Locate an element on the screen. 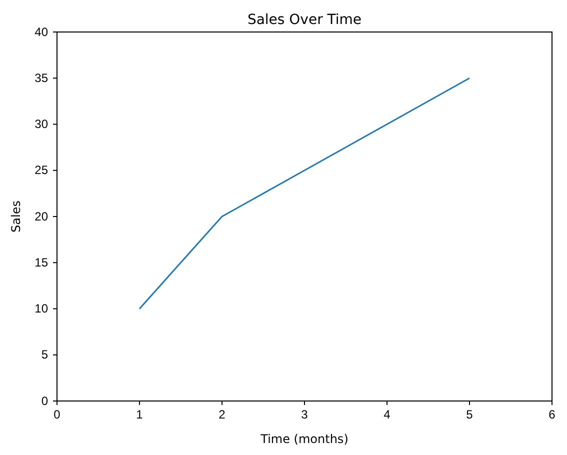 The image size is (567, 455). y-tick-label: 15 is located at coordinates (41, 262).